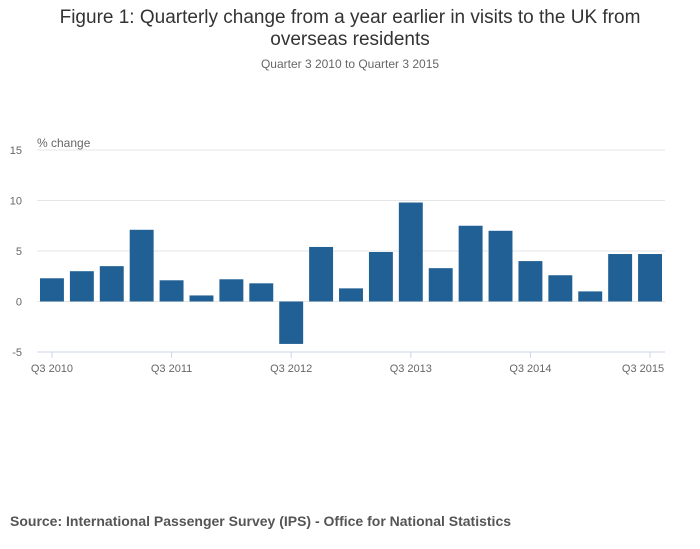 The width and height of the screenshot is (700, 549). Describe the element at coordinates (351, 295) in the screenshot. I see `bar-q1-2013` at that location.